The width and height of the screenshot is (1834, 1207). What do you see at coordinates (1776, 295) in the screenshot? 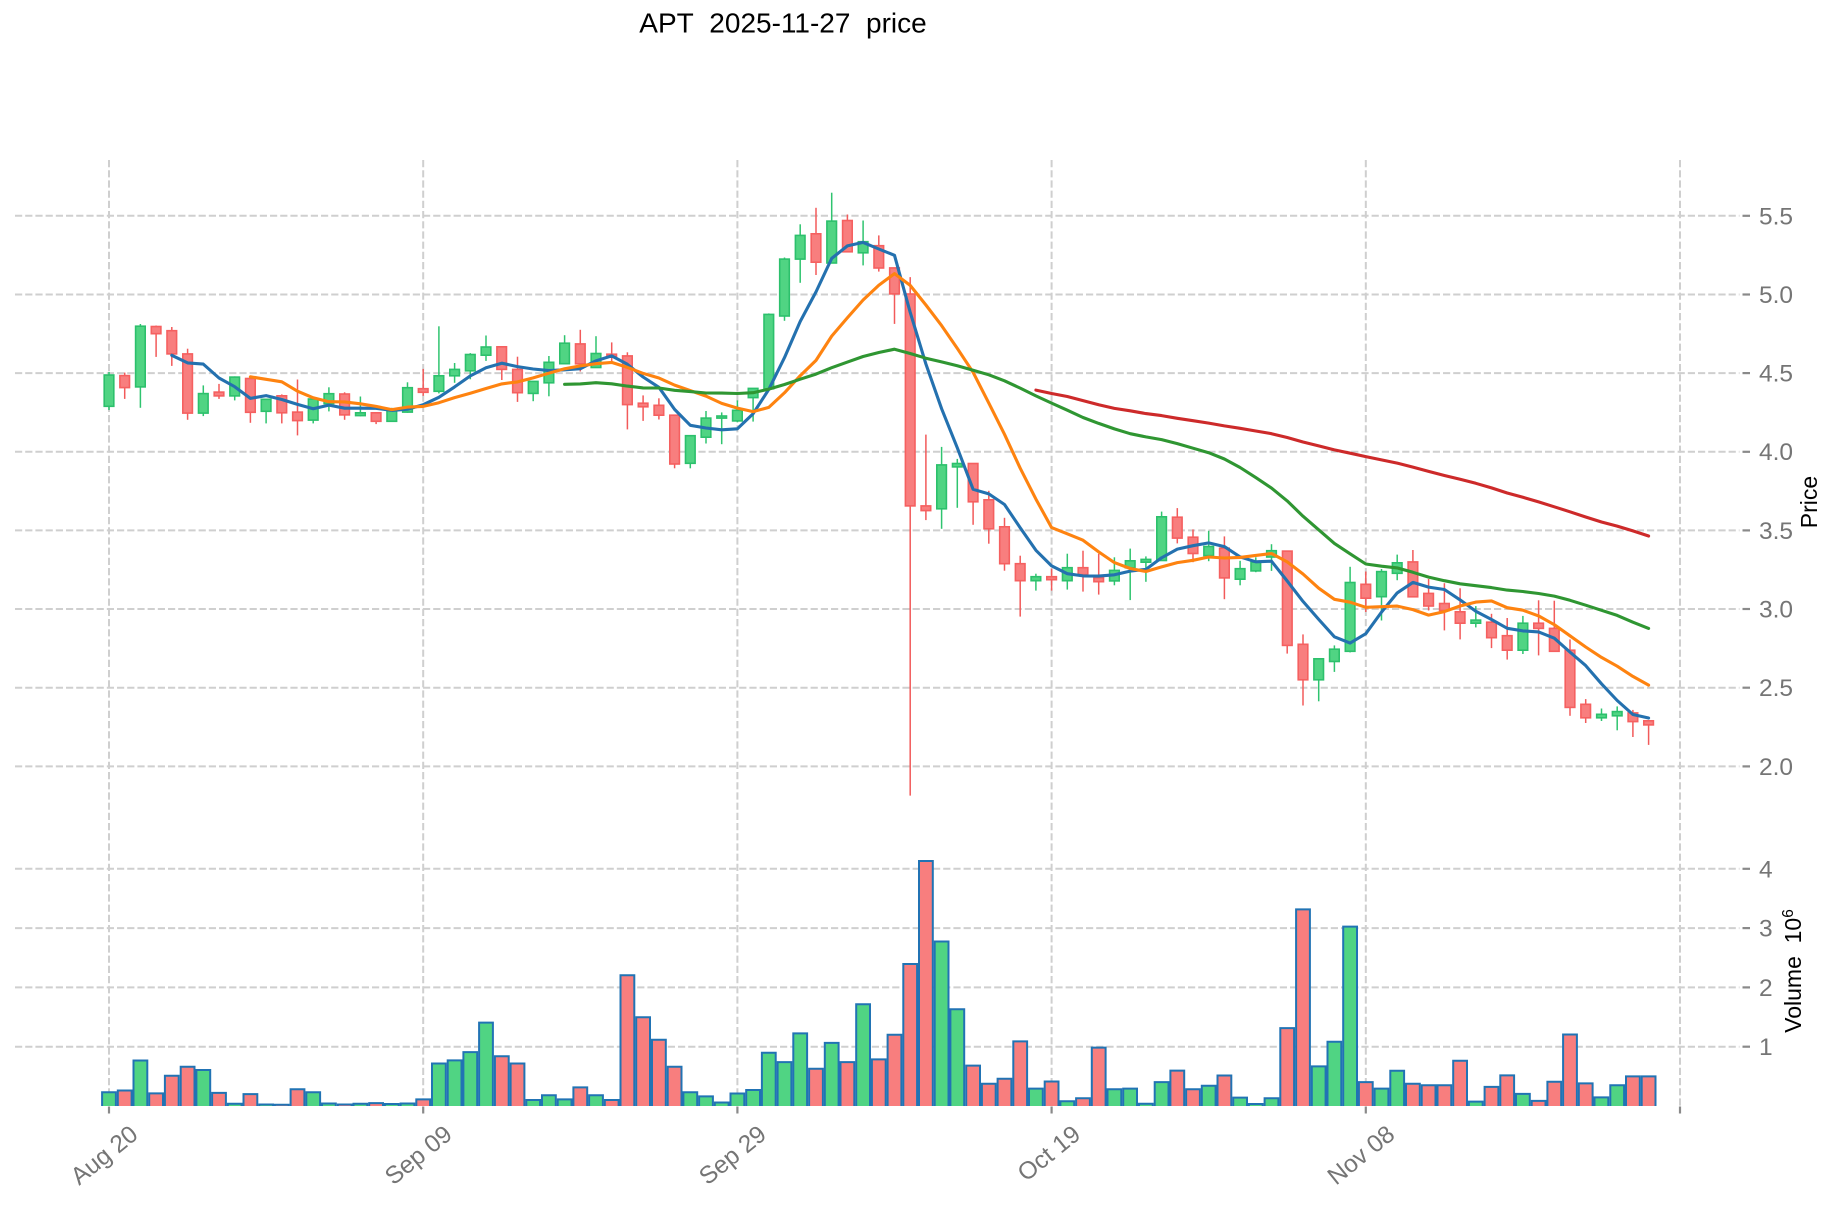
I see `svg-text: 5.0` at bounding box center [1776, 295].